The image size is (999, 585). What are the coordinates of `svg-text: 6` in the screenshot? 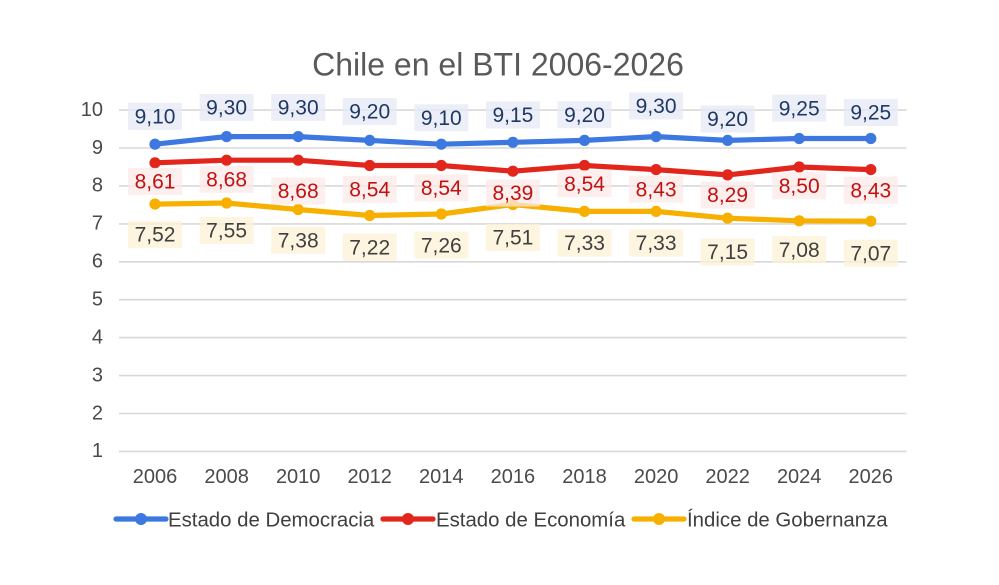 It's located at (97, 262).